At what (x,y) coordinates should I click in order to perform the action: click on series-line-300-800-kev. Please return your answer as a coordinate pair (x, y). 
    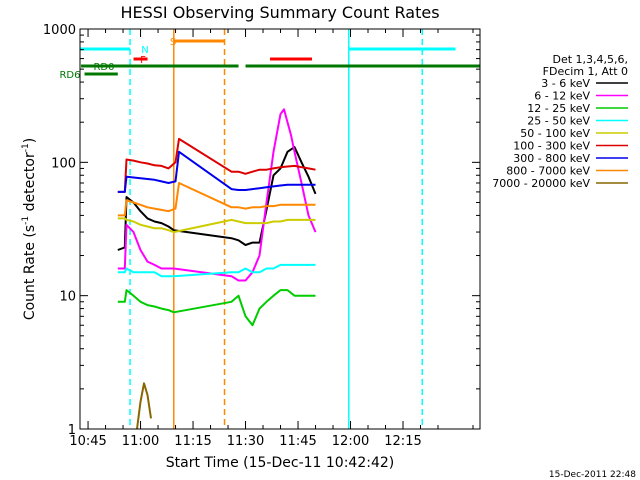
    Looking at the image, I should click on (216, 171).